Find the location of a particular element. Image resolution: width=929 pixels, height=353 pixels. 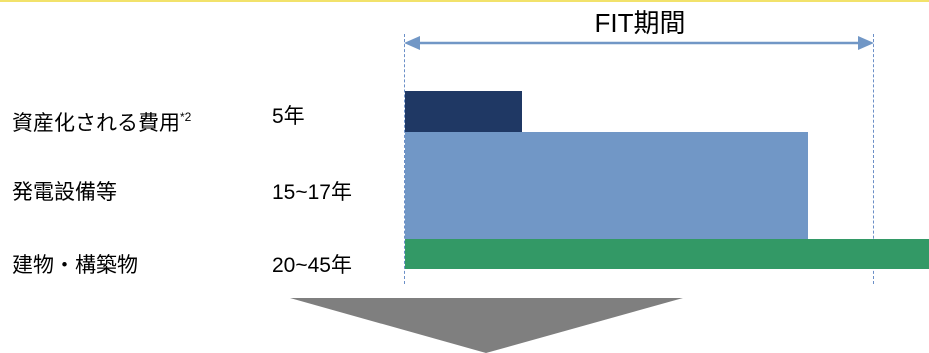

row-label-asset-cost: 資産化される費用*2 is located at coordinates (102, 122).